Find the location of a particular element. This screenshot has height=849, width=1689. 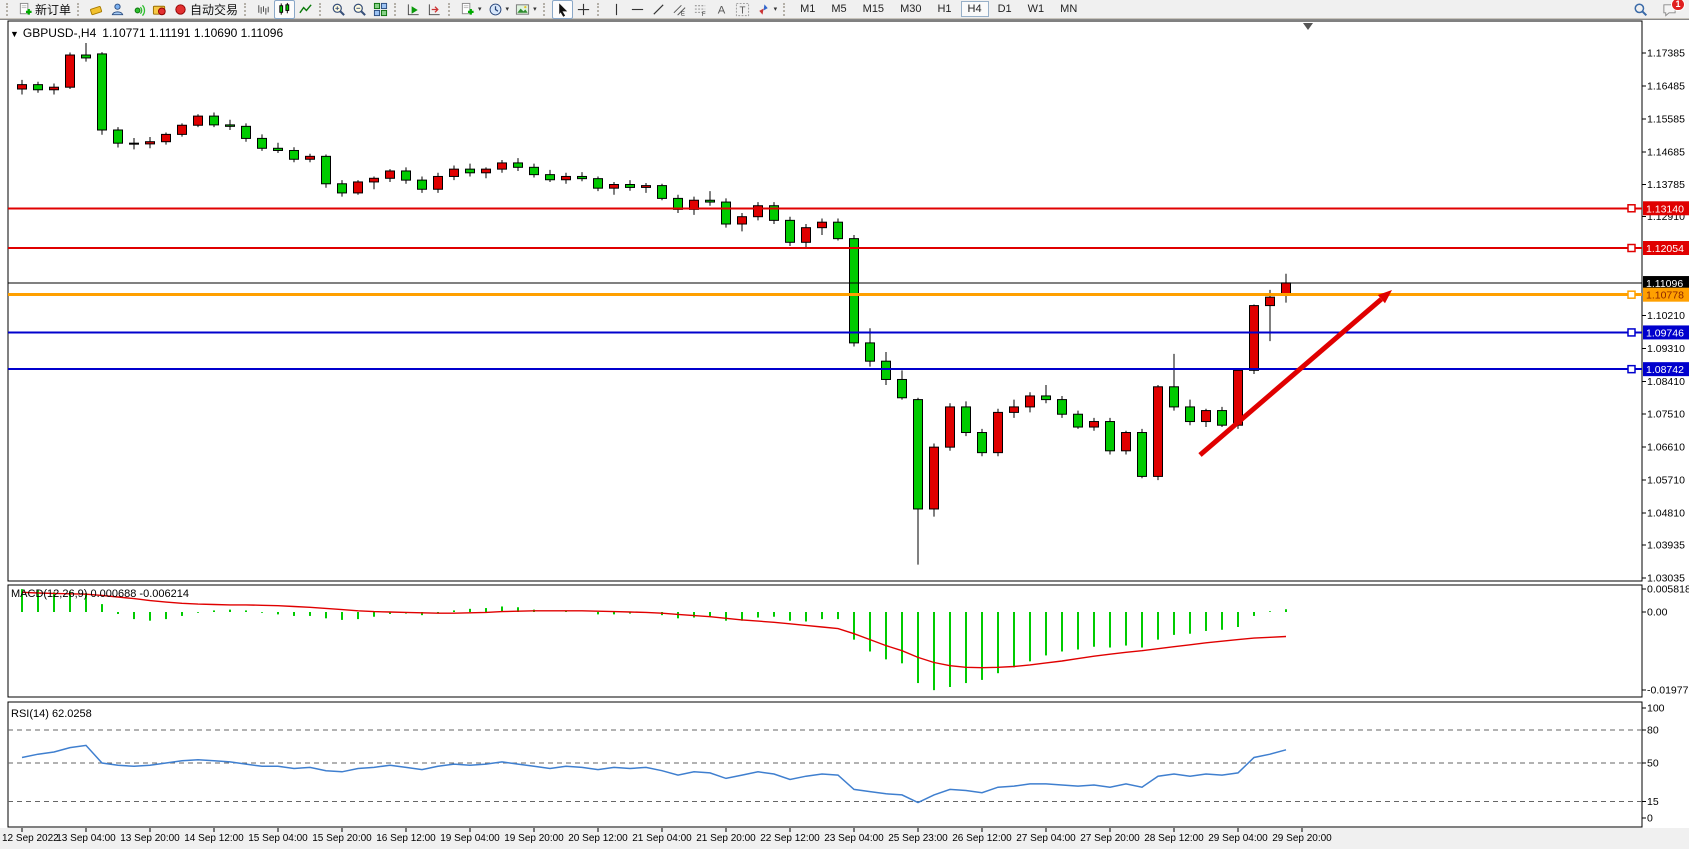

zoom-out-button is located at coordinates (359, 9).